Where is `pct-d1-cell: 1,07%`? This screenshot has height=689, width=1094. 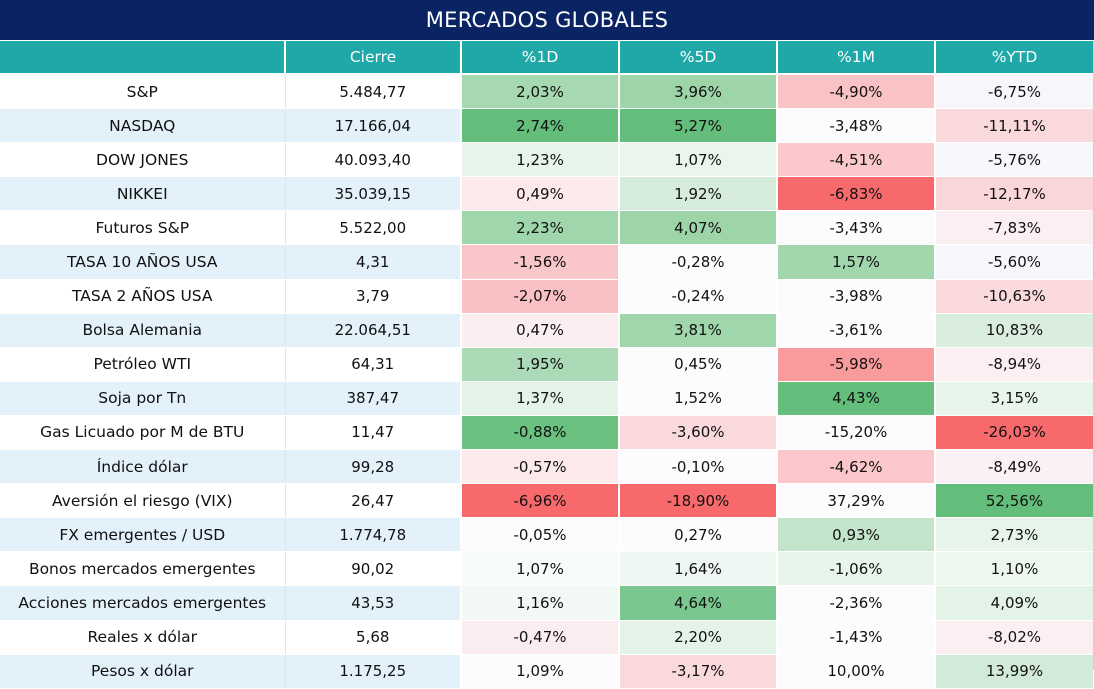 pct-d1-cell: 1,07% is located at coordinates (540, 569).